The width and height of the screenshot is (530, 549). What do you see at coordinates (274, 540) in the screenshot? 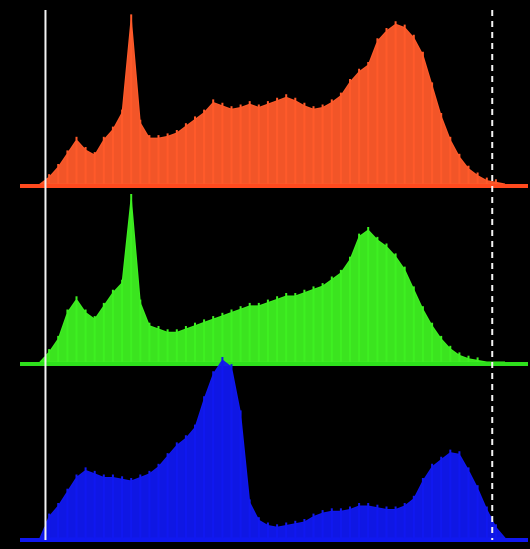
I see `blue-baseline` at bounding box center [274, 540].